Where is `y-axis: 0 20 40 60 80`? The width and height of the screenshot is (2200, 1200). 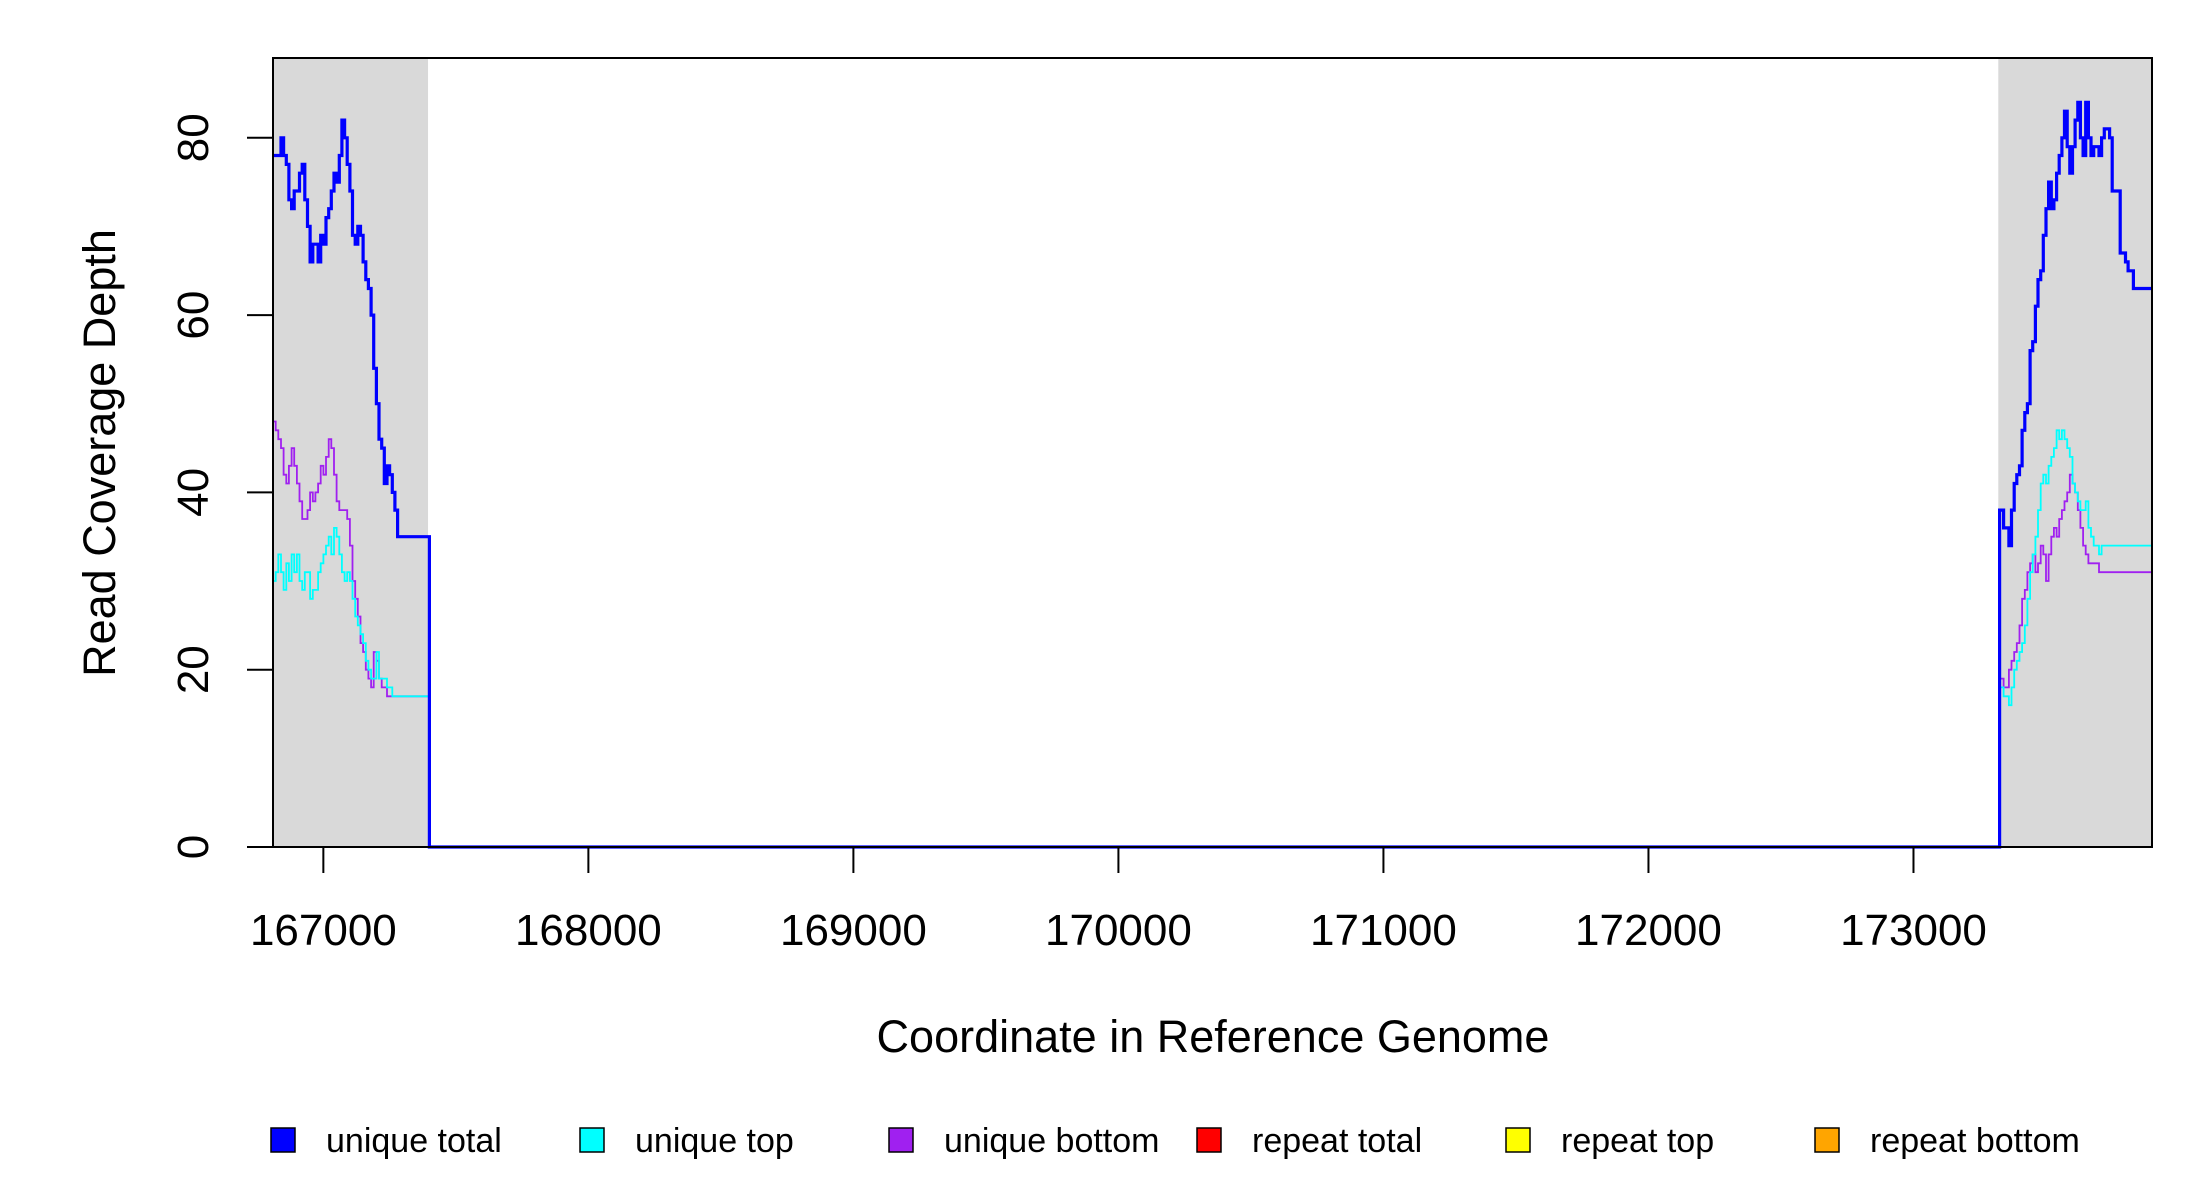 y-axis: 0 20 40 60 80 is located at coordinates (221, 486).